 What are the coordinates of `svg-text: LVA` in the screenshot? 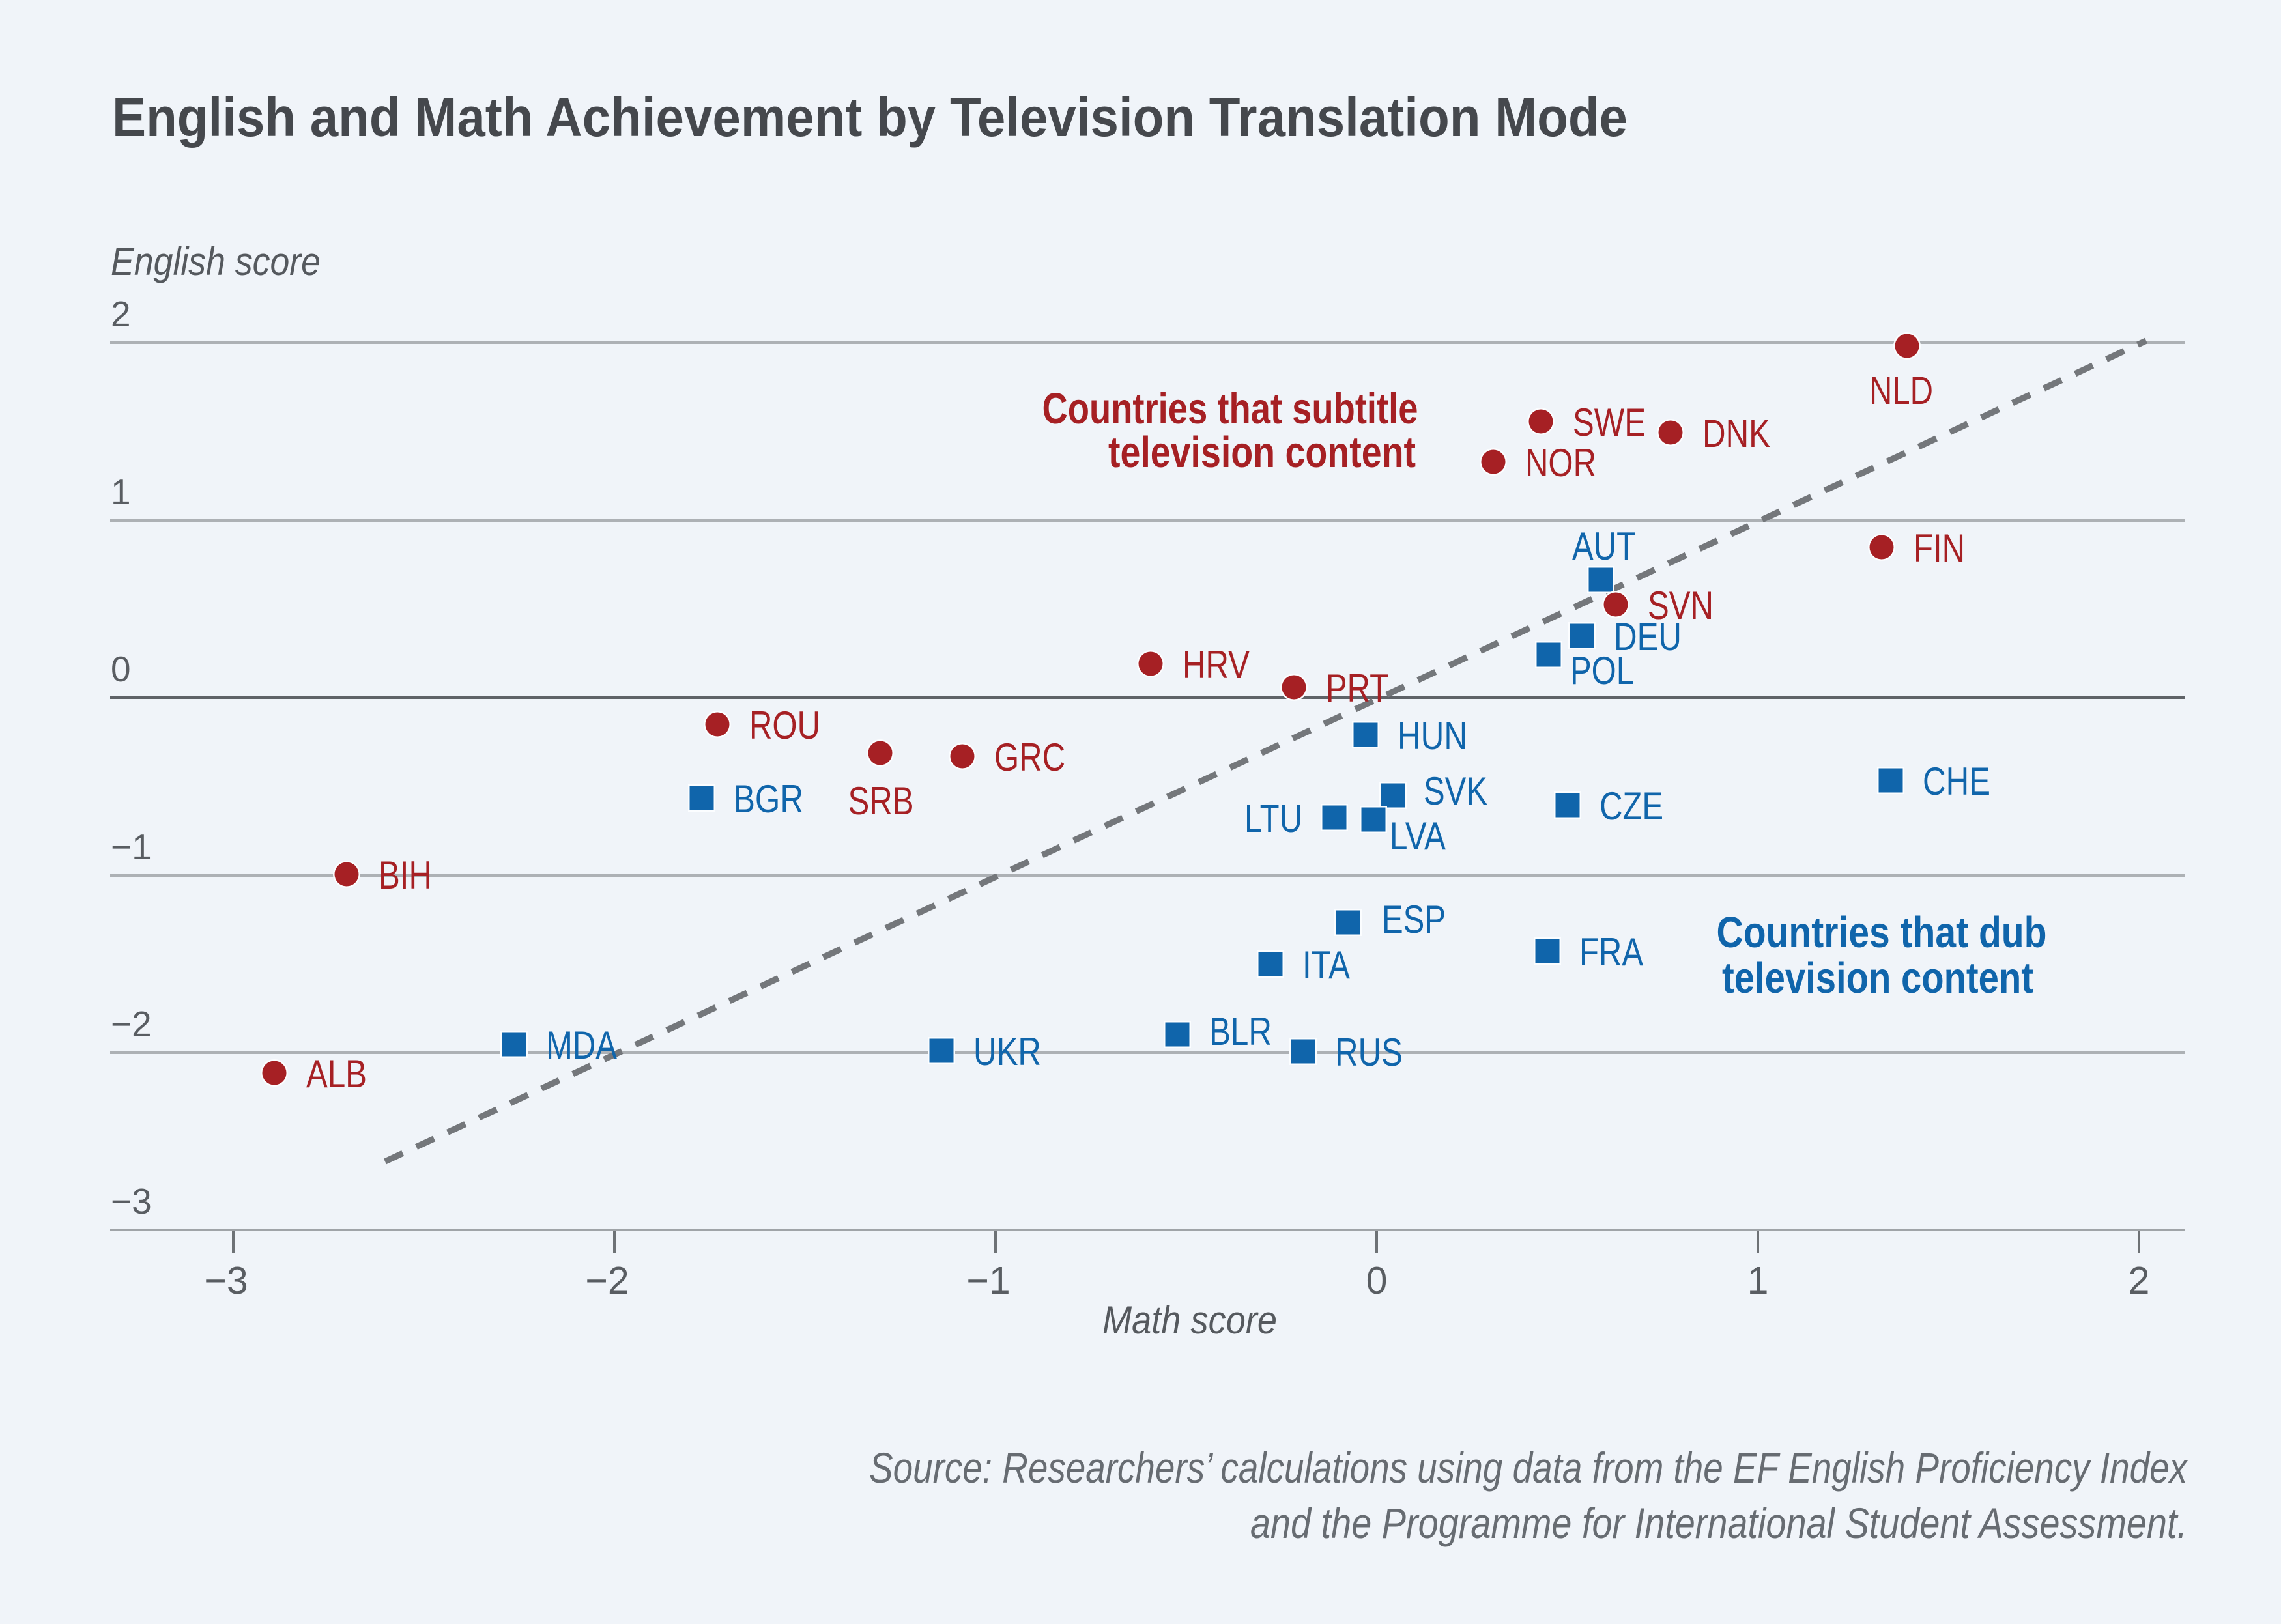 It's located at (1418, 836).